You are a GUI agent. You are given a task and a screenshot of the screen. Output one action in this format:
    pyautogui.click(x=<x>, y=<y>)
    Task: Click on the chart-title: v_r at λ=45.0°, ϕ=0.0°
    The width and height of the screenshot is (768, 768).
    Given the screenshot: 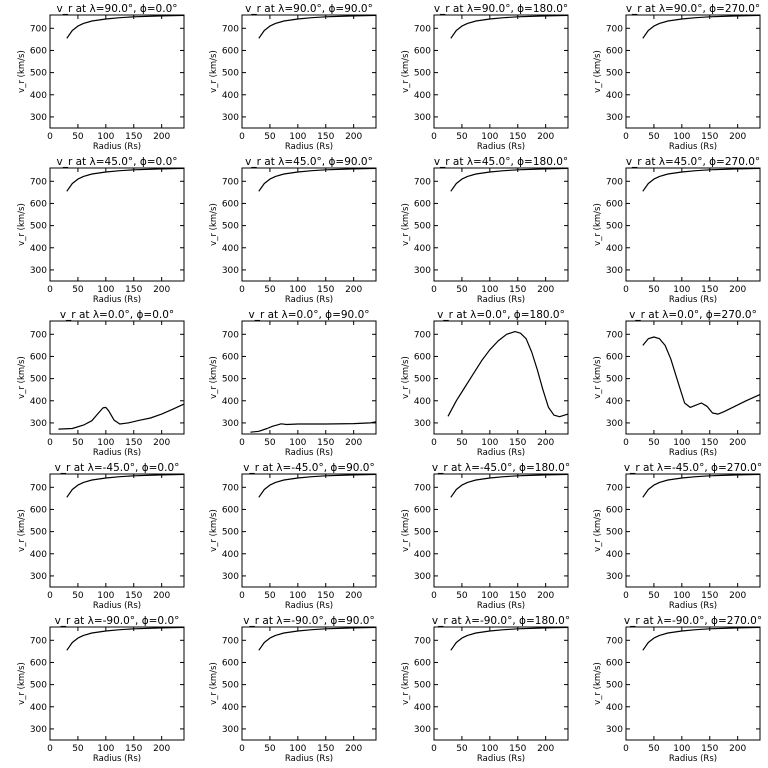 What is the action you would take?
    pyautogui.click(x=117, y=162)
    